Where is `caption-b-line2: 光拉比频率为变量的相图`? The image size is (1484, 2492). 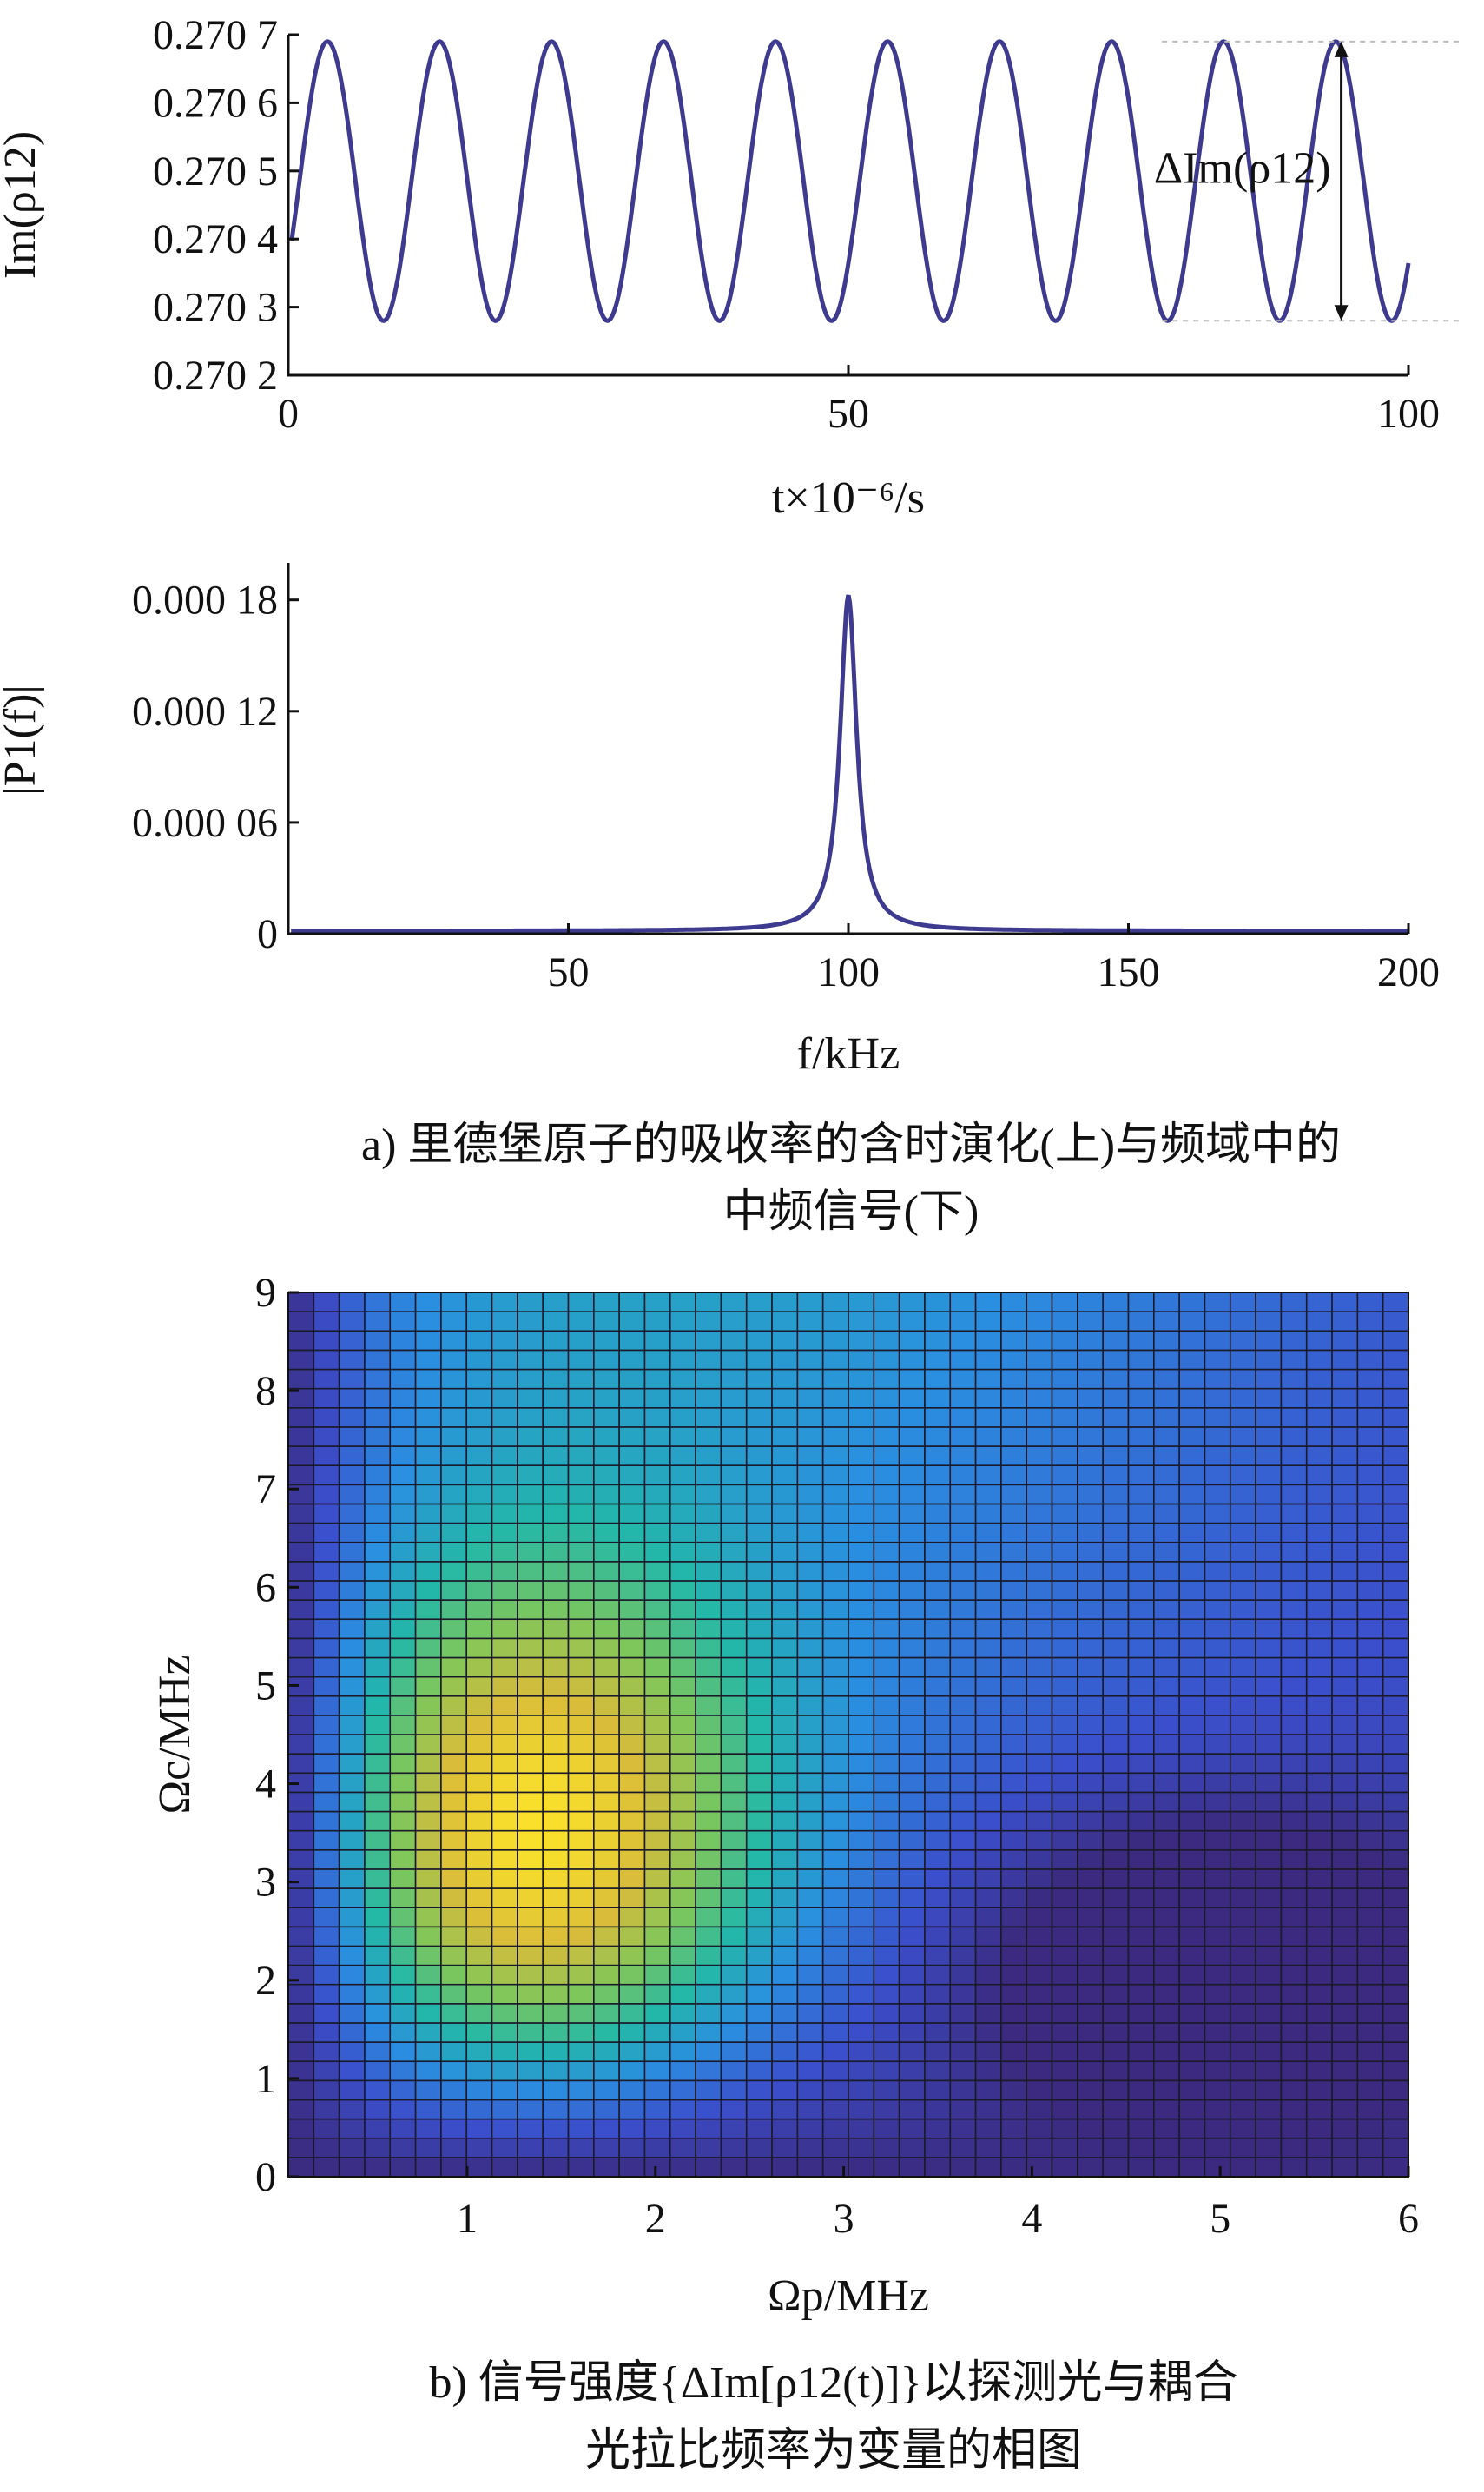 caption-b-line2: 光拉比频率为变量的相图 is located at coordinates (833, 2450).